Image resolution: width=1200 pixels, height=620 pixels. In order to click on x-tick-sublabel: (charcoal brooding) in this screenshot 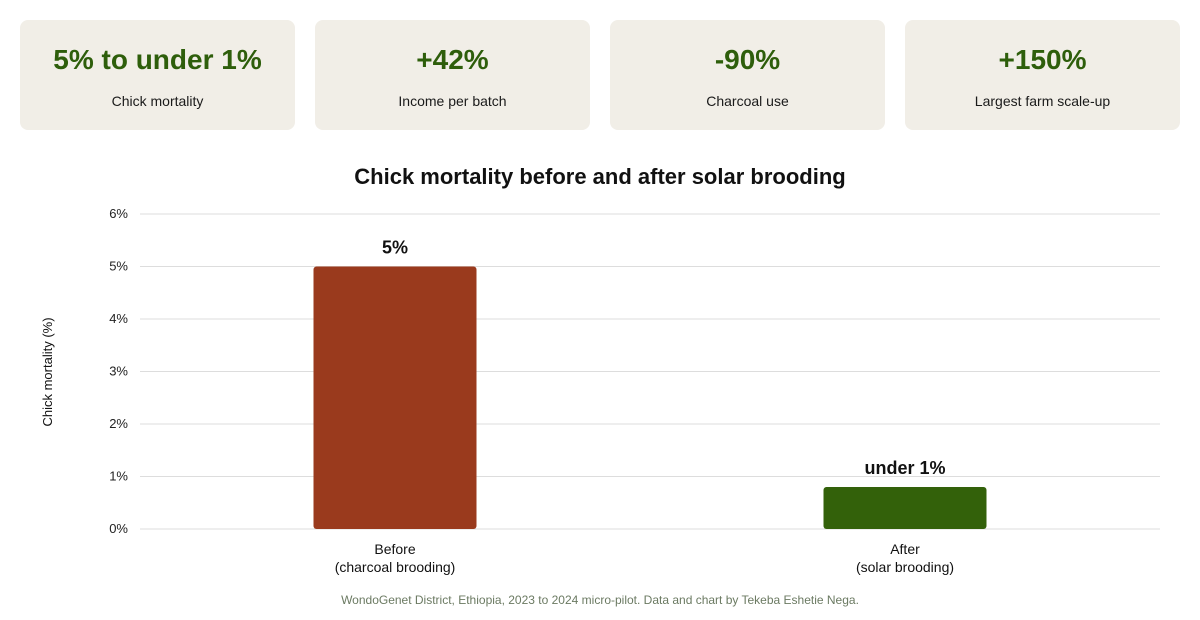, I will do `click(395, 567)`.